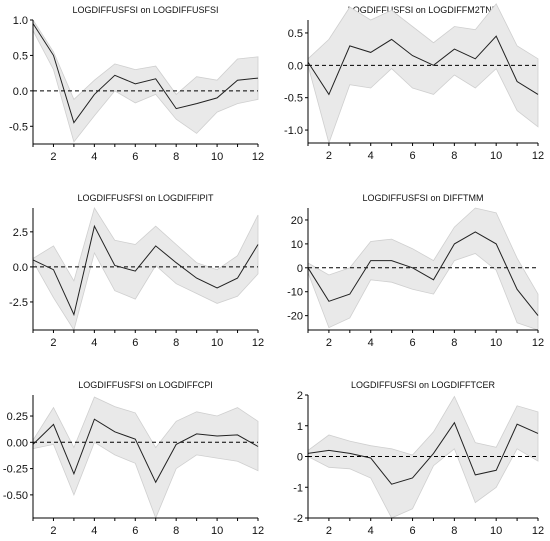  Describe the element at coordinates (297, 245) in the screenshot. I see `y-tick-label: 10` at that location.